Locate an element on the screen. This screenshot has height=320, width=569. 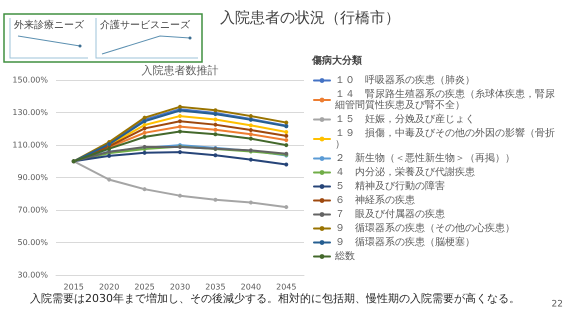
x-tick-label: 2035 is located at coordinates (215, 287).